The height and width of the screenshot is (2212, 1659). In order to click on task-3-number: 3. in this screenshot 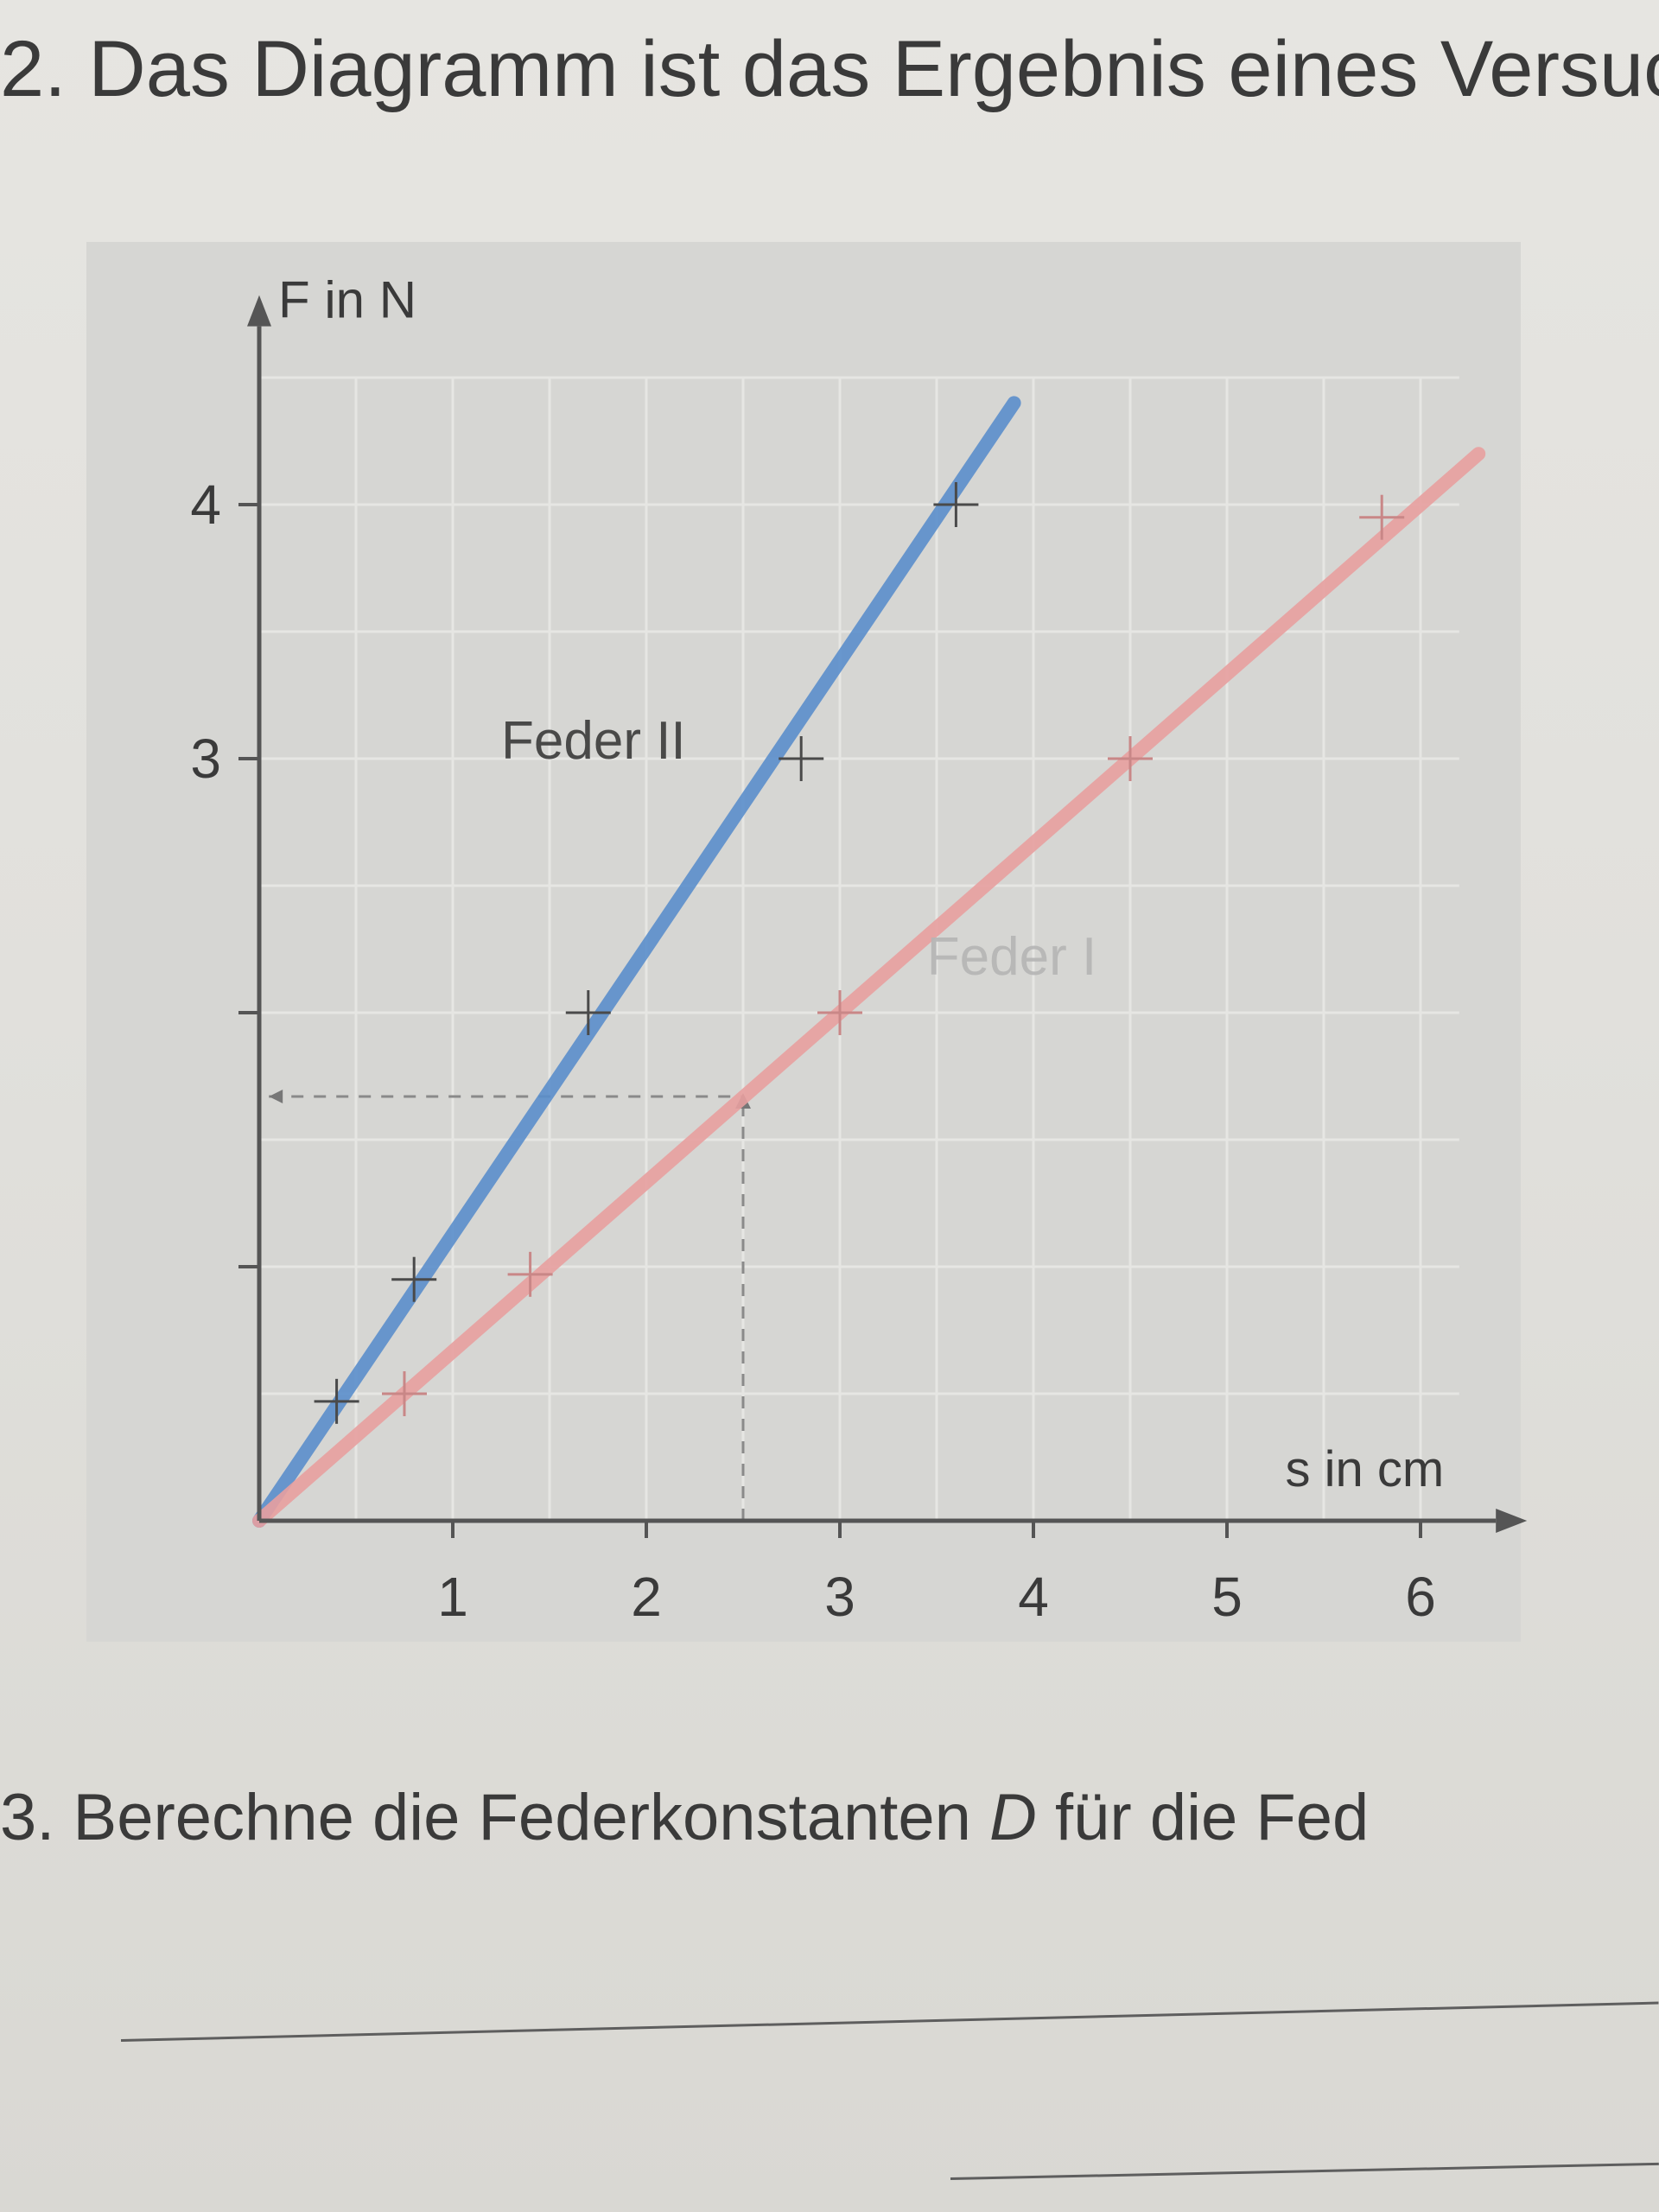, I will do `click(27, 1817)`.